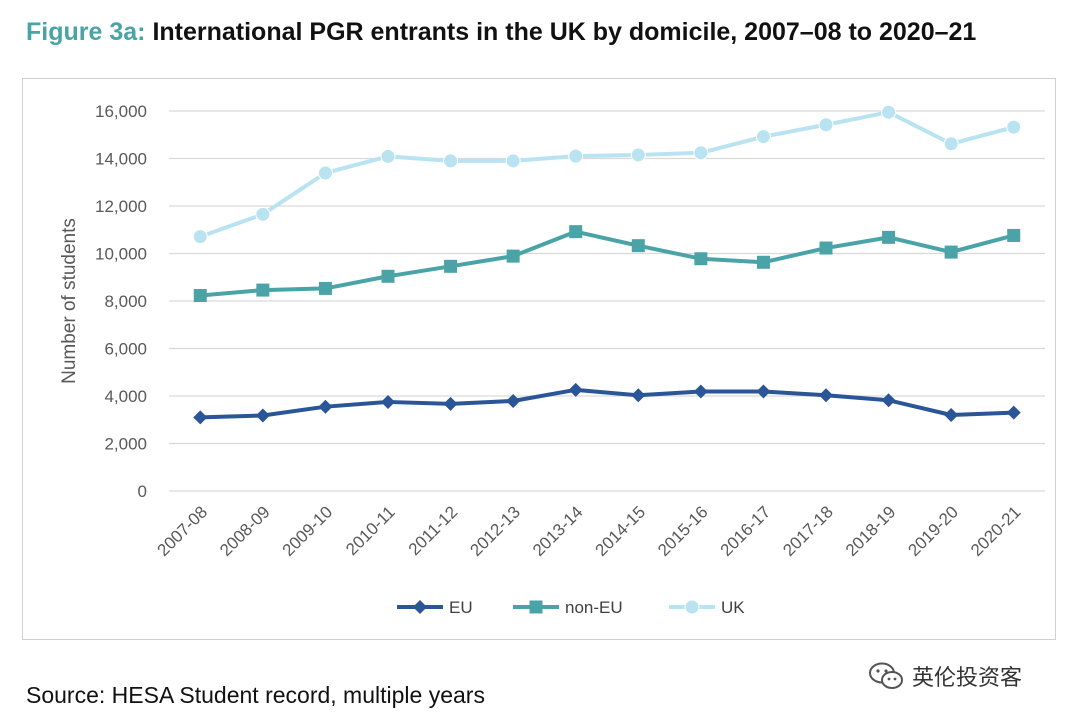  I want to click on x-tick-label: 2007-08, so click(183, 531).